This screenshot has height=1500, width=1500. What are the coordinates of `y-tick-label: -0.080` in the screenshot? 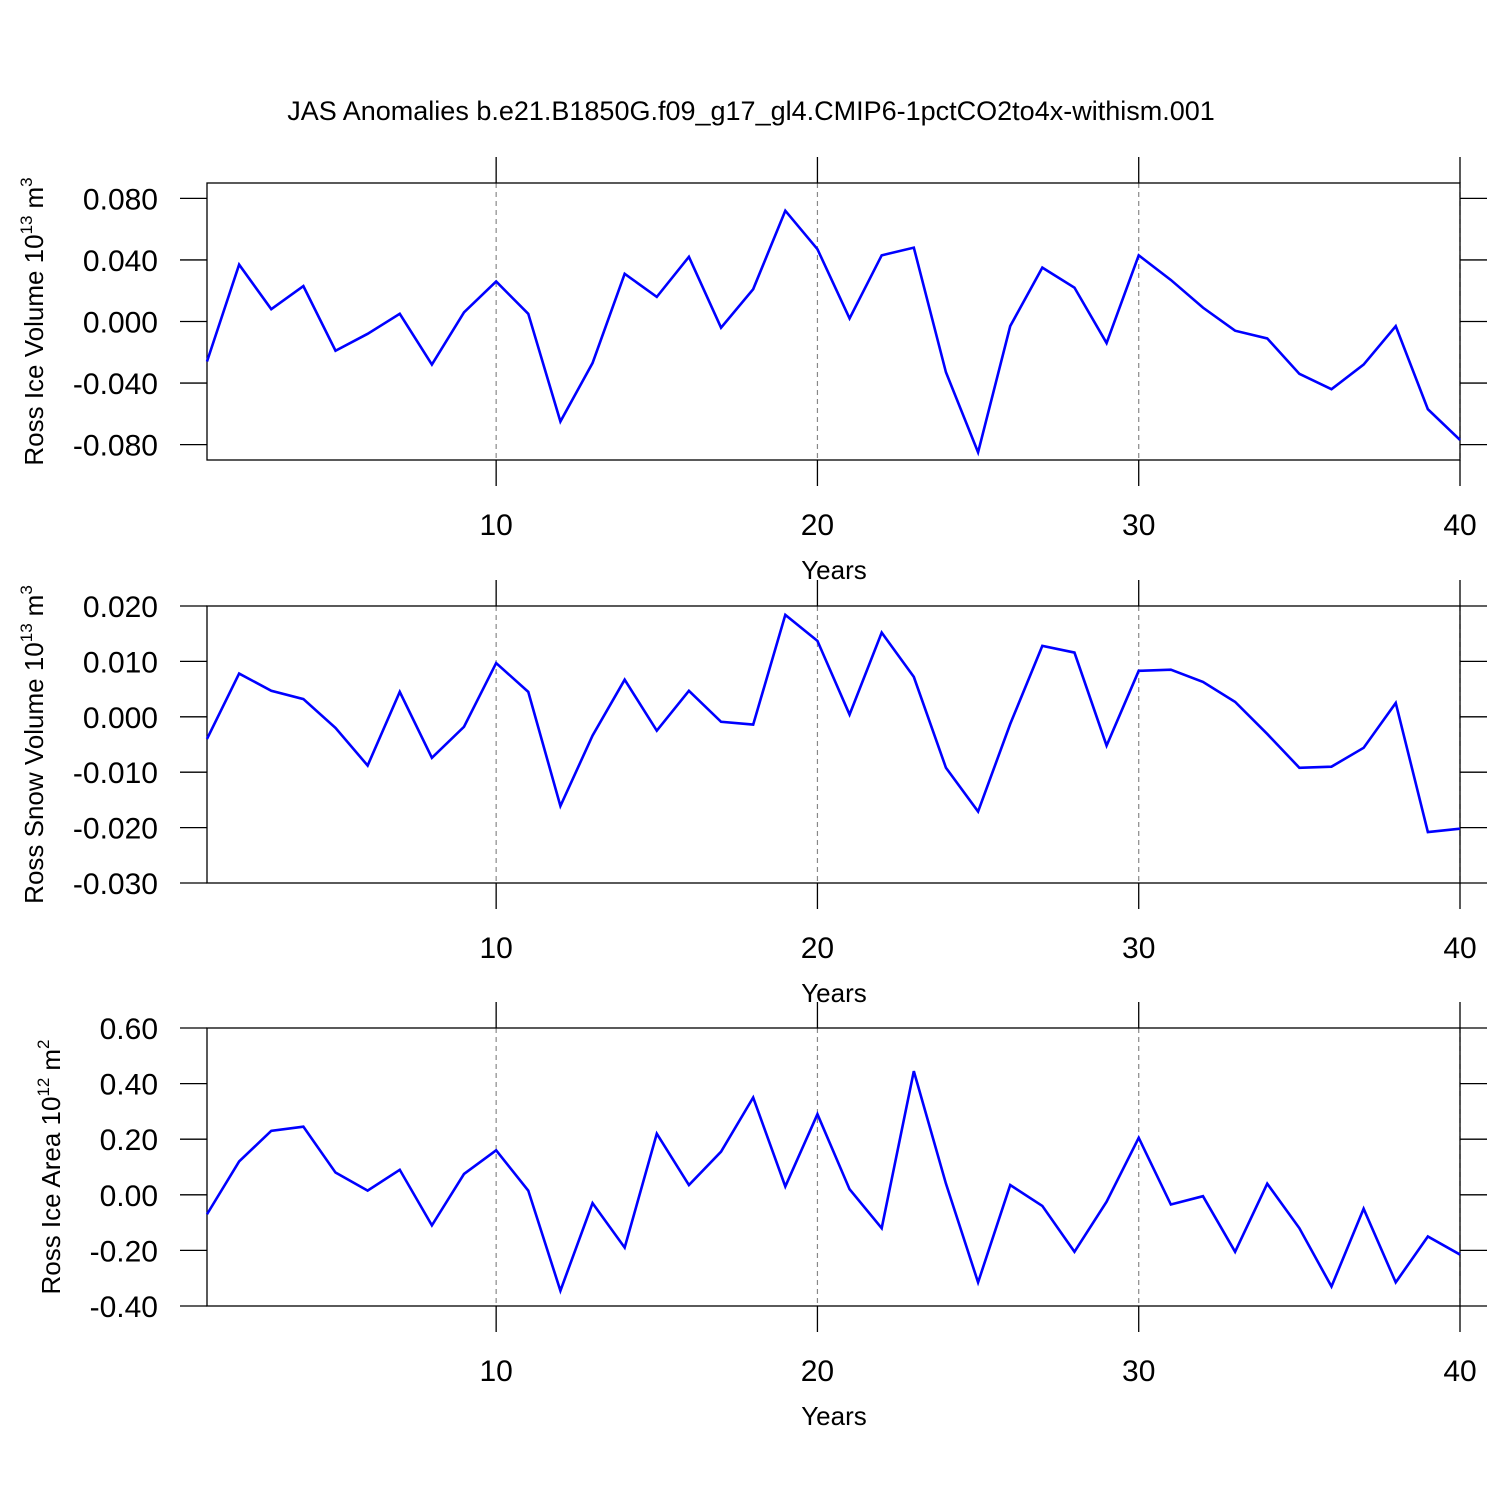 It's located at (115, 446).